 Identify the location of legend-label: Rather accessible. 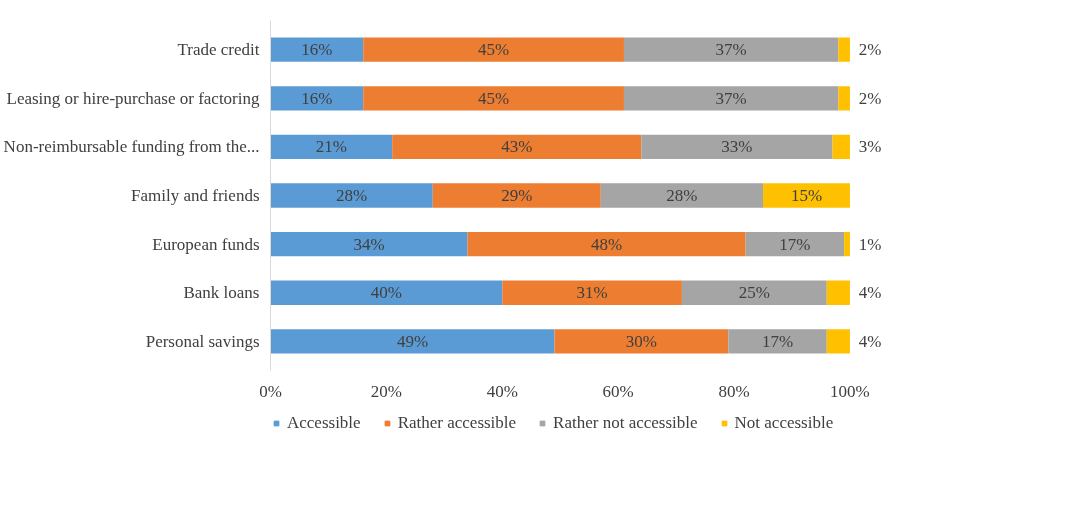
(457, 423).